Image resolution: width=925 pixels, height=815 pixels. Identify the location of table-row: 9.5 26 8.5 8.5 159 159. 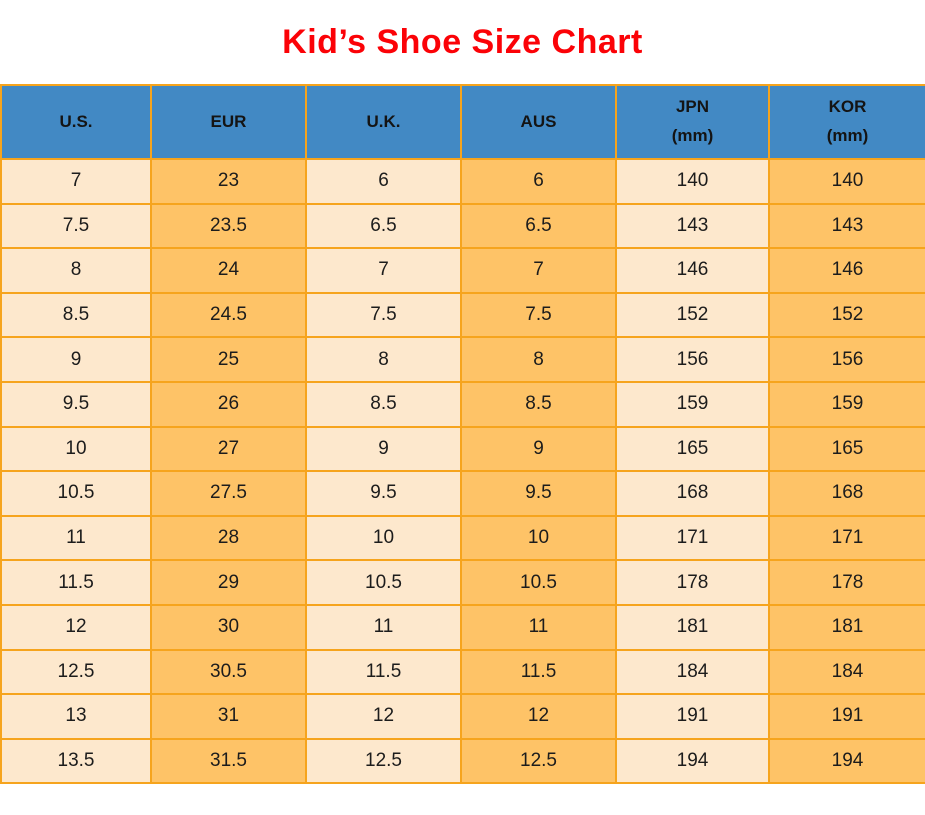
(462, 404).